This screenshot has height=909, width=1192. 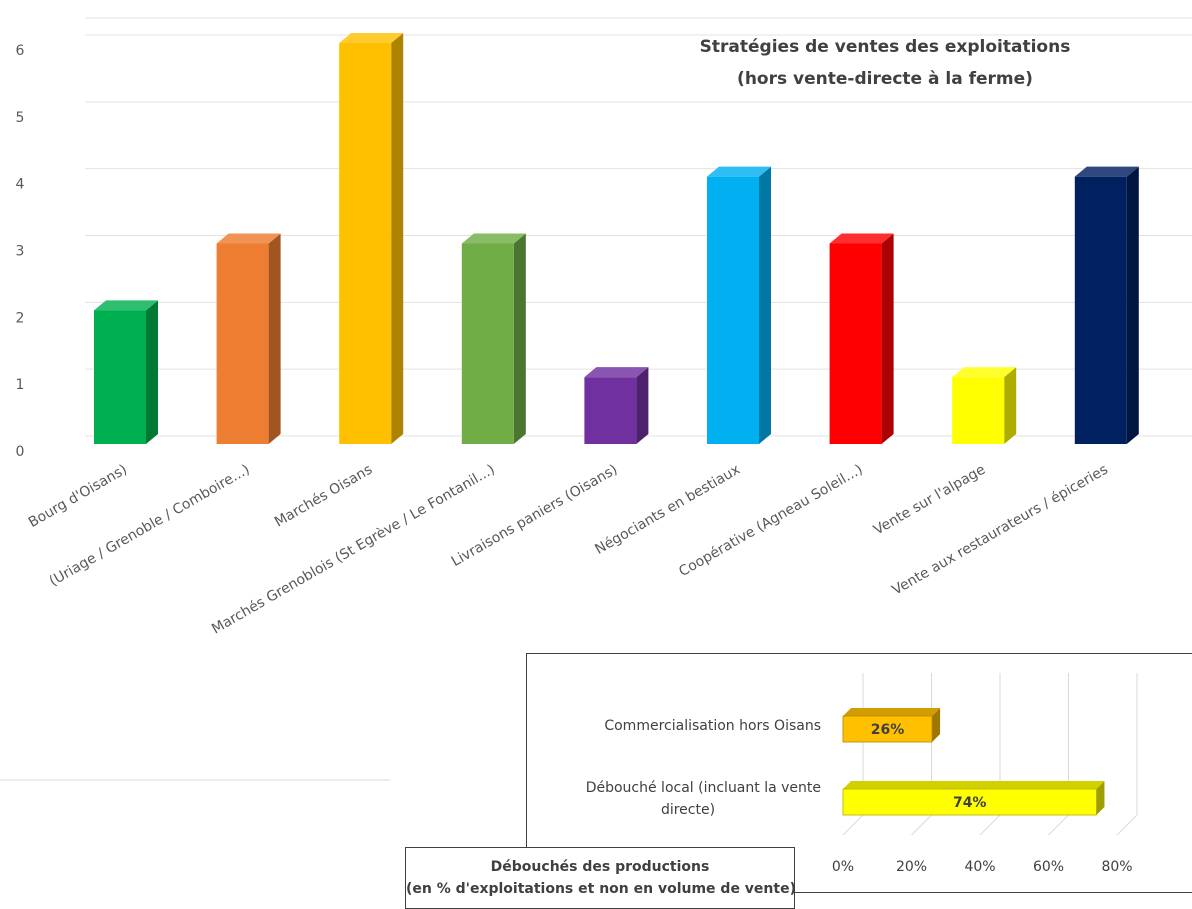 What do you see at coordinates (20, 452) in the screenshot?
I see `y-tick-label: 0` at bounding box center [20, 452].